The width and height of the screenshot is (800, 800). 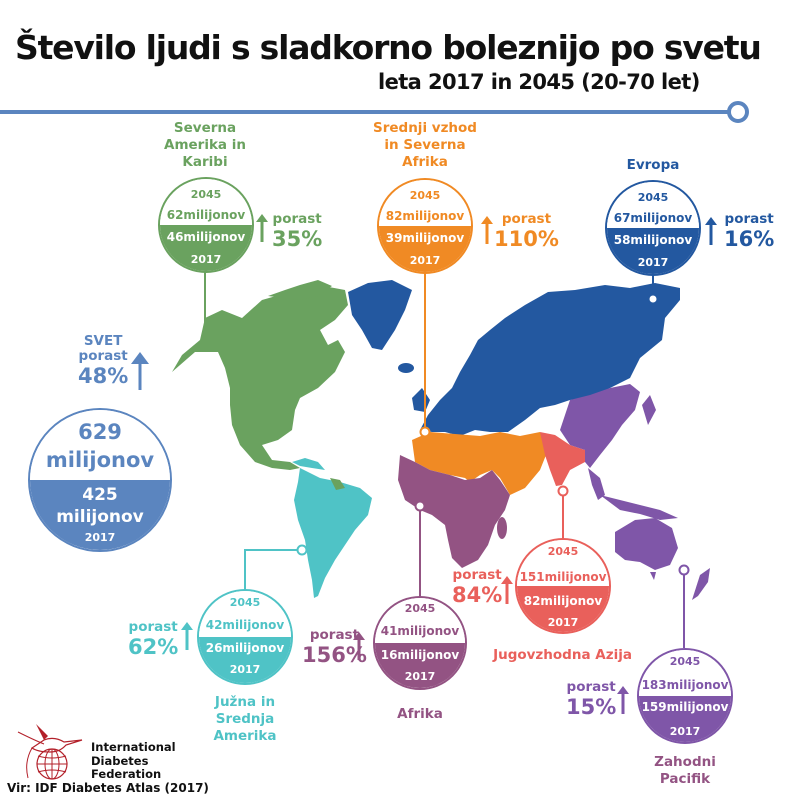 I want to click on value-2045: 62milijonov, so click(x=206, y=215).